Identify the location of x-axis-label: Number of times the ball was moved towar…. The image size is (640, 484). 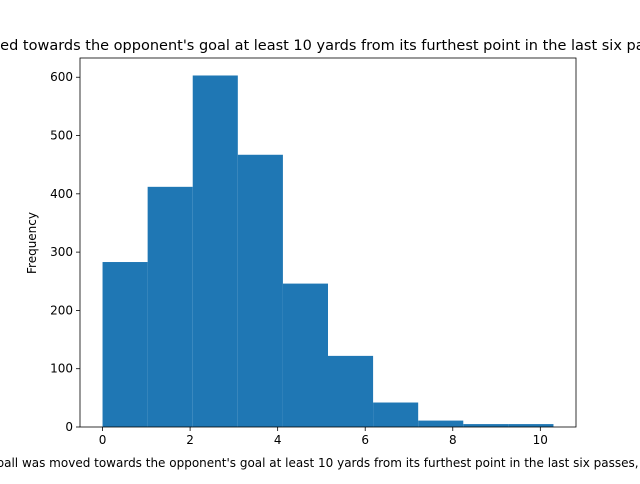
(320, 463).